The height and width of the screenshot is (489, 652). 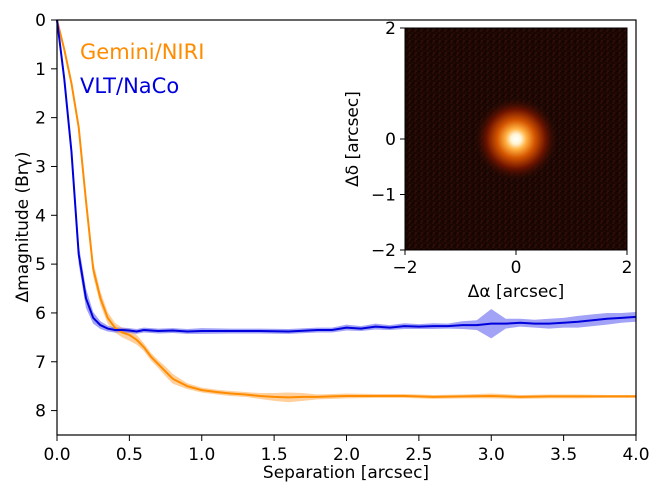 What do you see at coordinates (404, 268) in the screenshot?
I see `inset-x-tick-label: −2` at bounding box center [404, 268].